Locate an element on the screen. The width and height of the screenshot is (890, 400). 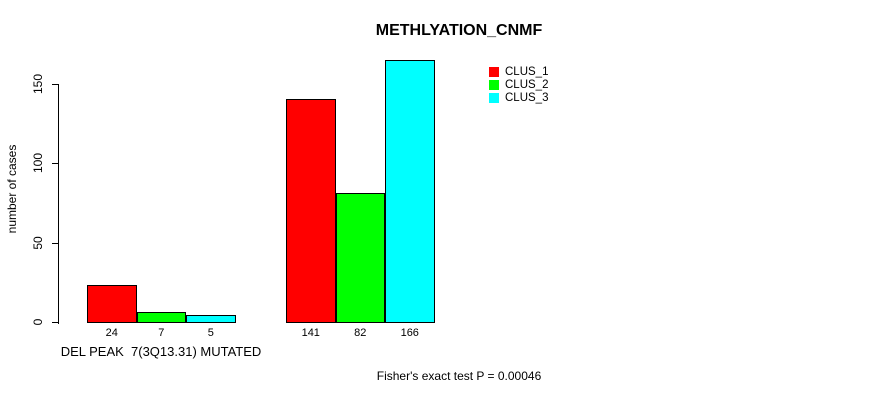
bar-value-label: 7 is located at coordinates (161, 333).